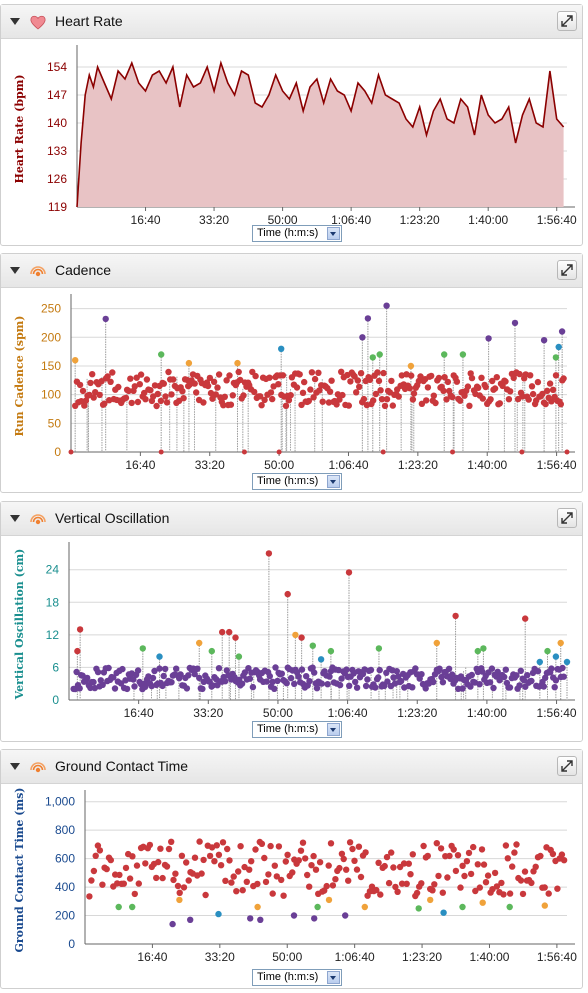  I want to click on panel-header: Ground Contact Time, so click(291, 767).